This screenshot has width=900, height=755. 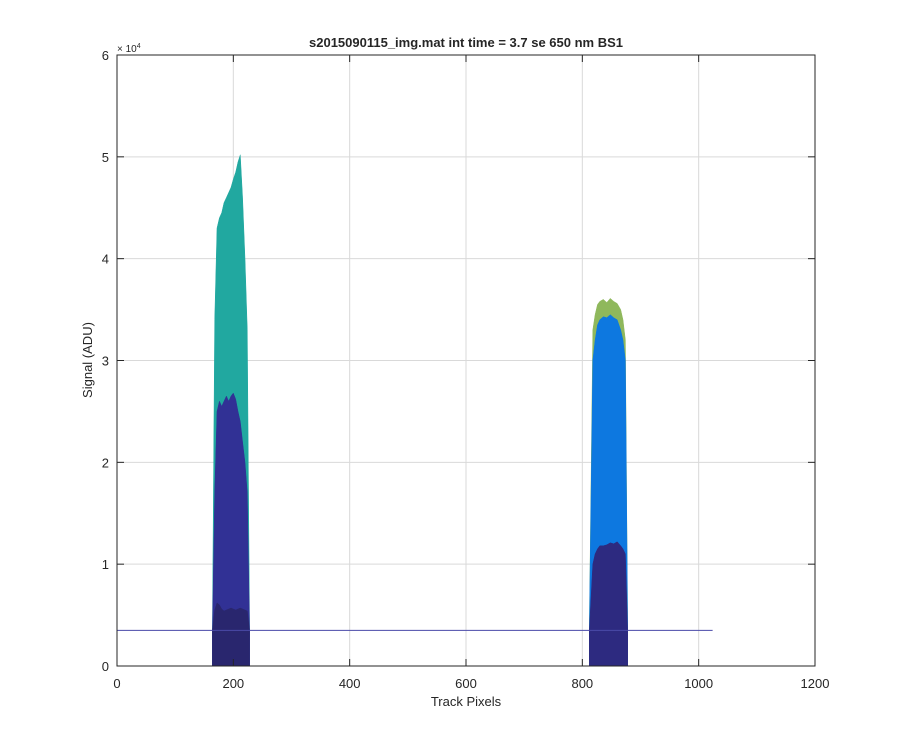 I want to click on y-exponent-power: 4, so click(x=139, y=46).